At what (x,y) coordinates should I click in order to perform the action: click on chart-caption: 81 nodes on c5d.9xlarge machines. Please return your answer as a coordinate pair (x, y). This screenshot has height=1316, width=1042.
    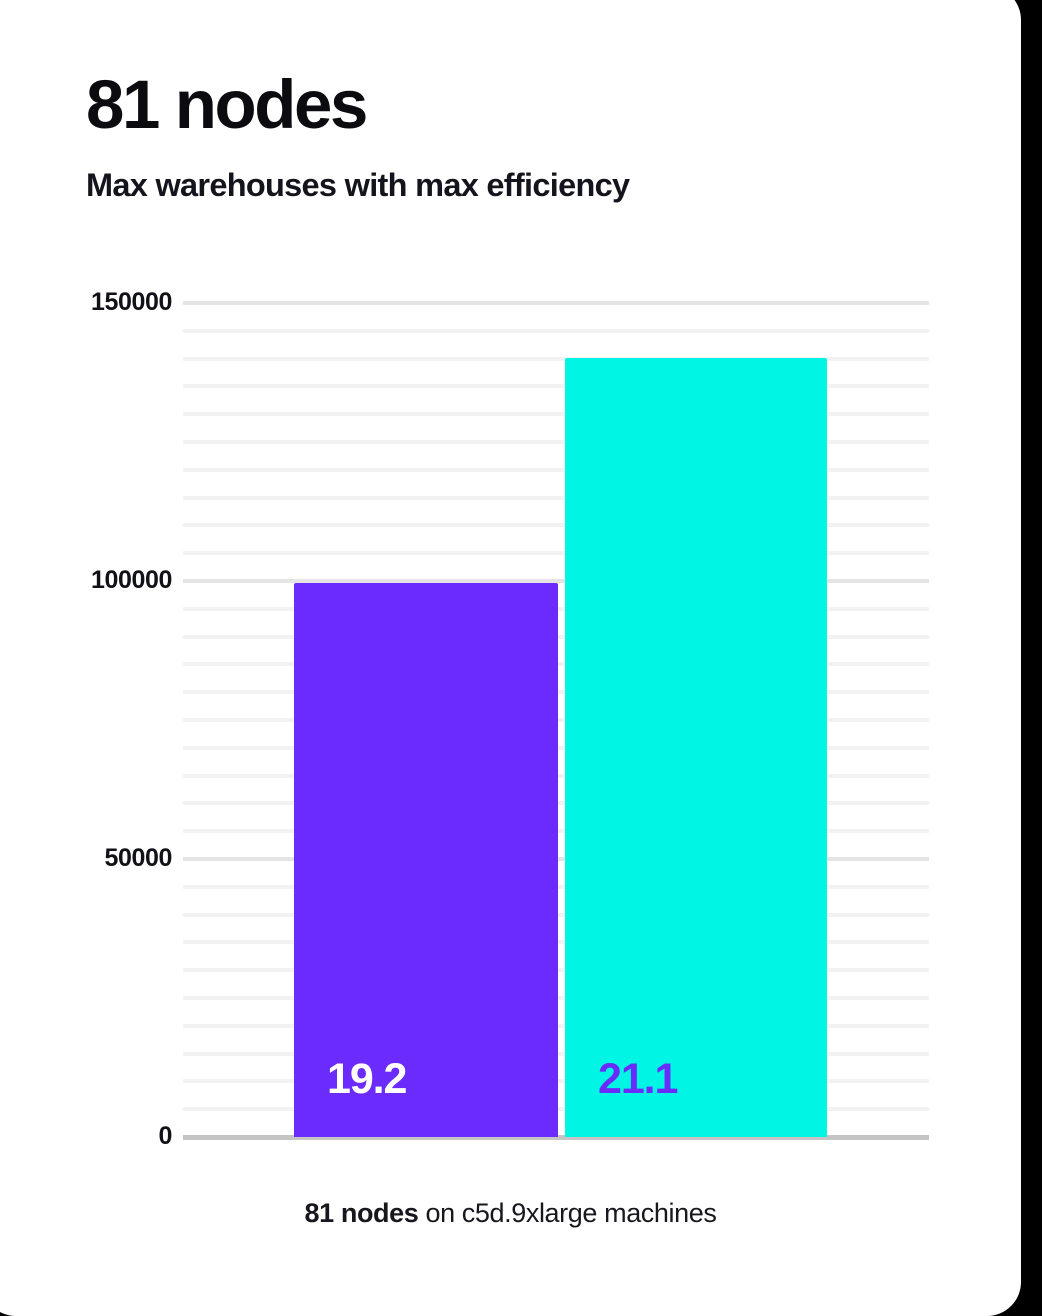
    Looking at the image, I should click on (510, 1213).